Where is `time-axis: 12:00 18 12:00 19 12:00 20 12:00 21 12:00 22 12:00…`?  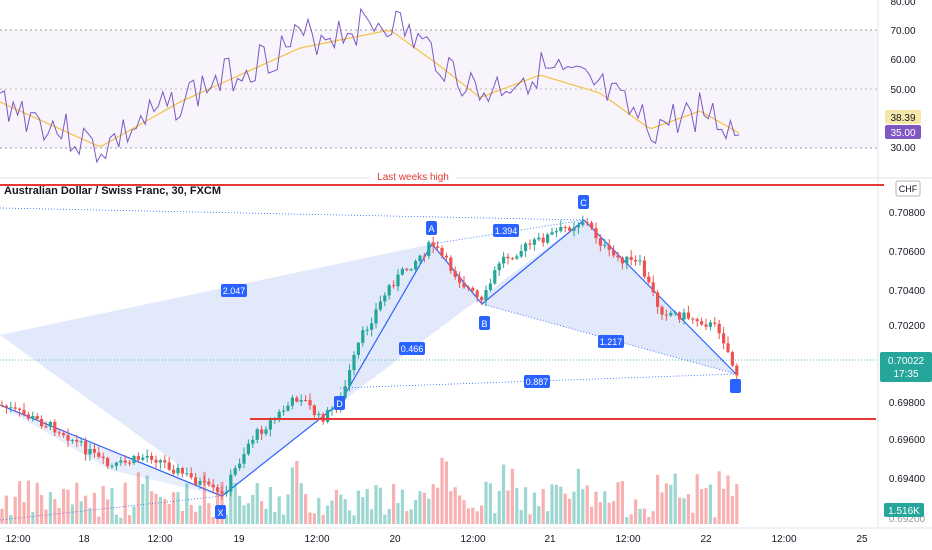
time-axis: 12:00 18 12:00 19 12:00 20 12:00 21 12:00 22 12:00… is located at coordinates (436, 539).